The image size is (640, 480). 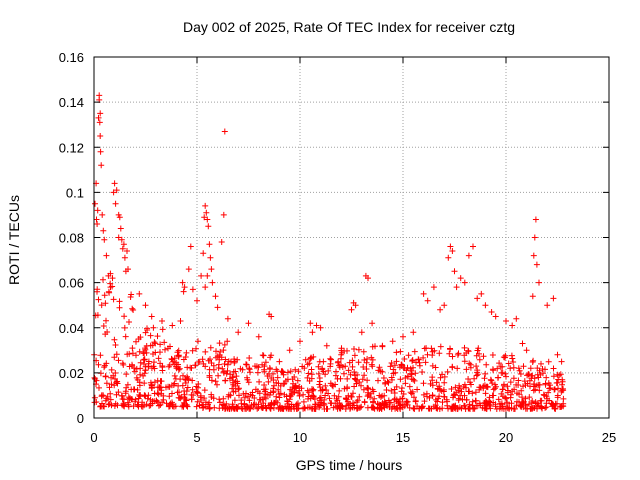 I want to click on y-tick-label: 0.06, so click(x=71, y=283).